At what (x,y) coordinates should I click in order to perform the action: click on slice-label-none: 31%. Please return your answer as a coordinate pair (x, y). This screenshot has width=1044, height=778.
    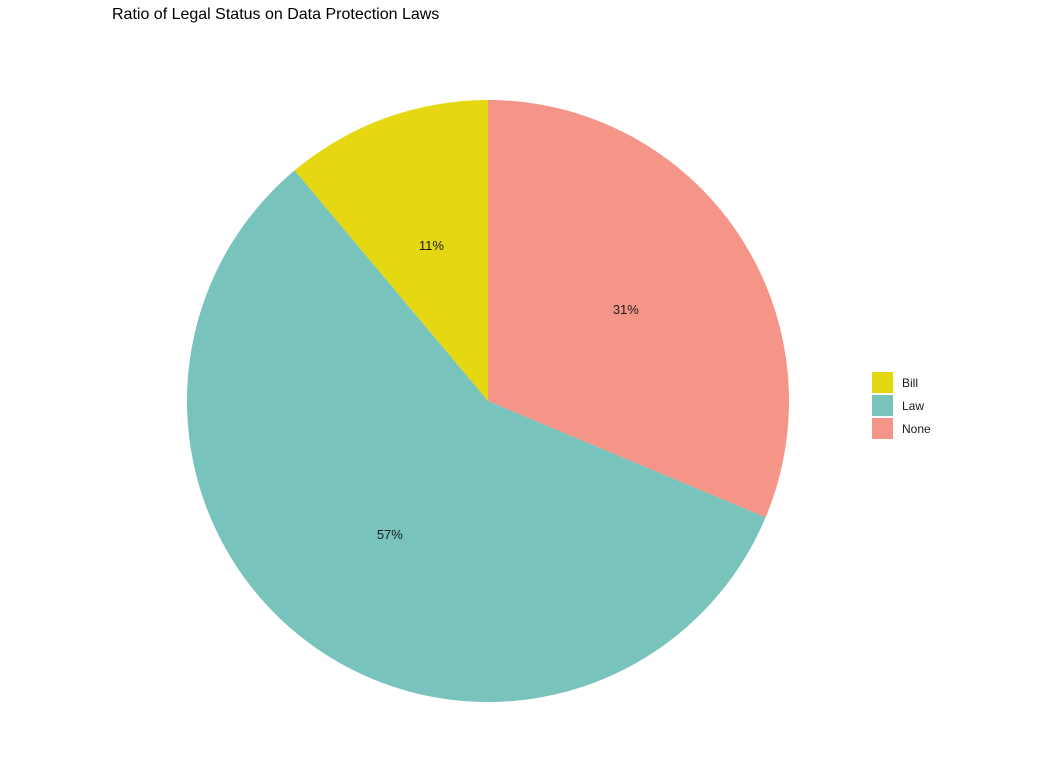
    Looking at the image, I should click on (626, 309).